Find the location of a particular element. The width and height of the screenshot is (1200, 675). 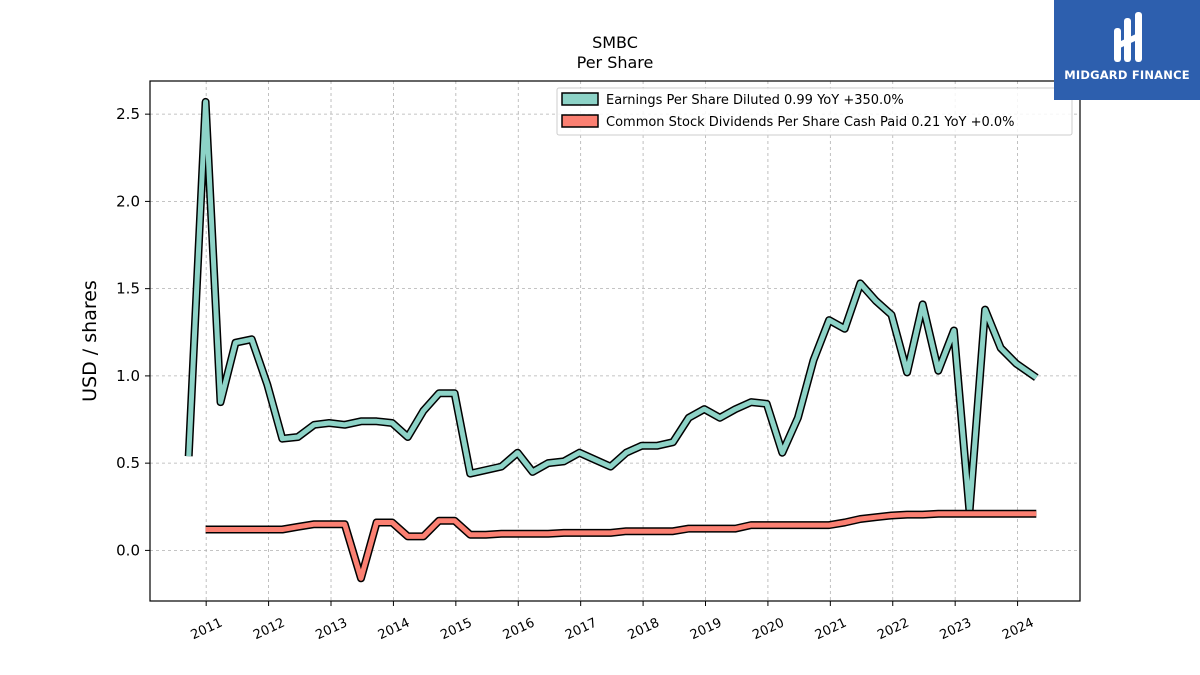

y-axis-label: USD / shares is located at coordinates (90, 341).